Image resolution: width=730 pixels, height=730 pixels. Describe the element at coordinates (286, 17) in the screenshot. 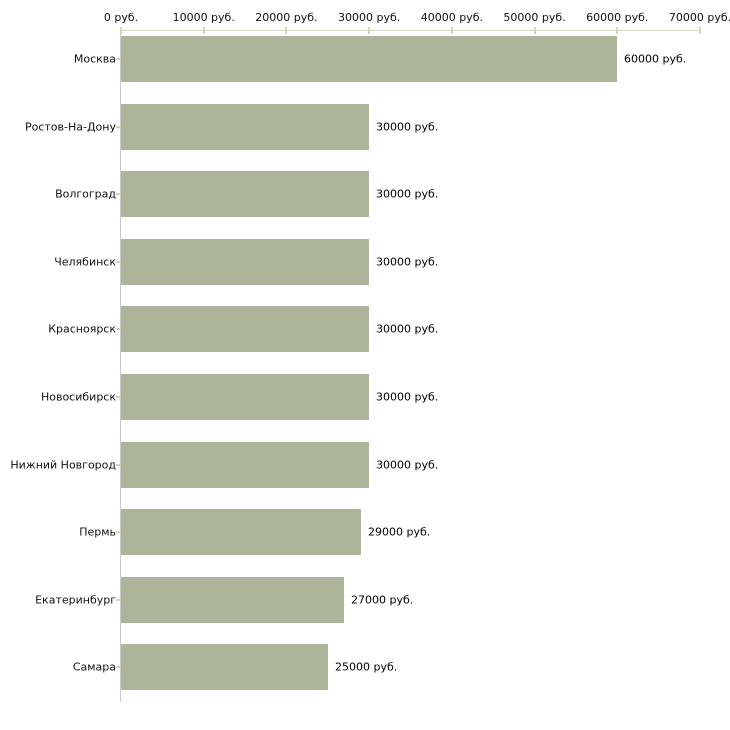

I see `x-tick-label: 20000 руб.` at that location.